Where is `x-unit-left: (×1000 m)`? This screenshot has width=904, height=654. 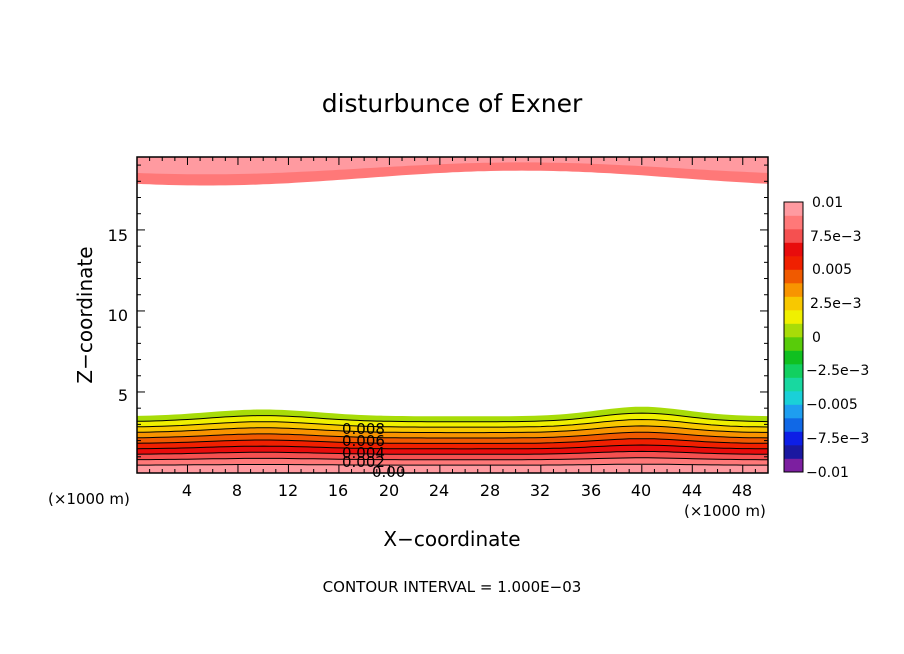
x-unit-left: (×1000 m) is located at coordinates (89, 499).